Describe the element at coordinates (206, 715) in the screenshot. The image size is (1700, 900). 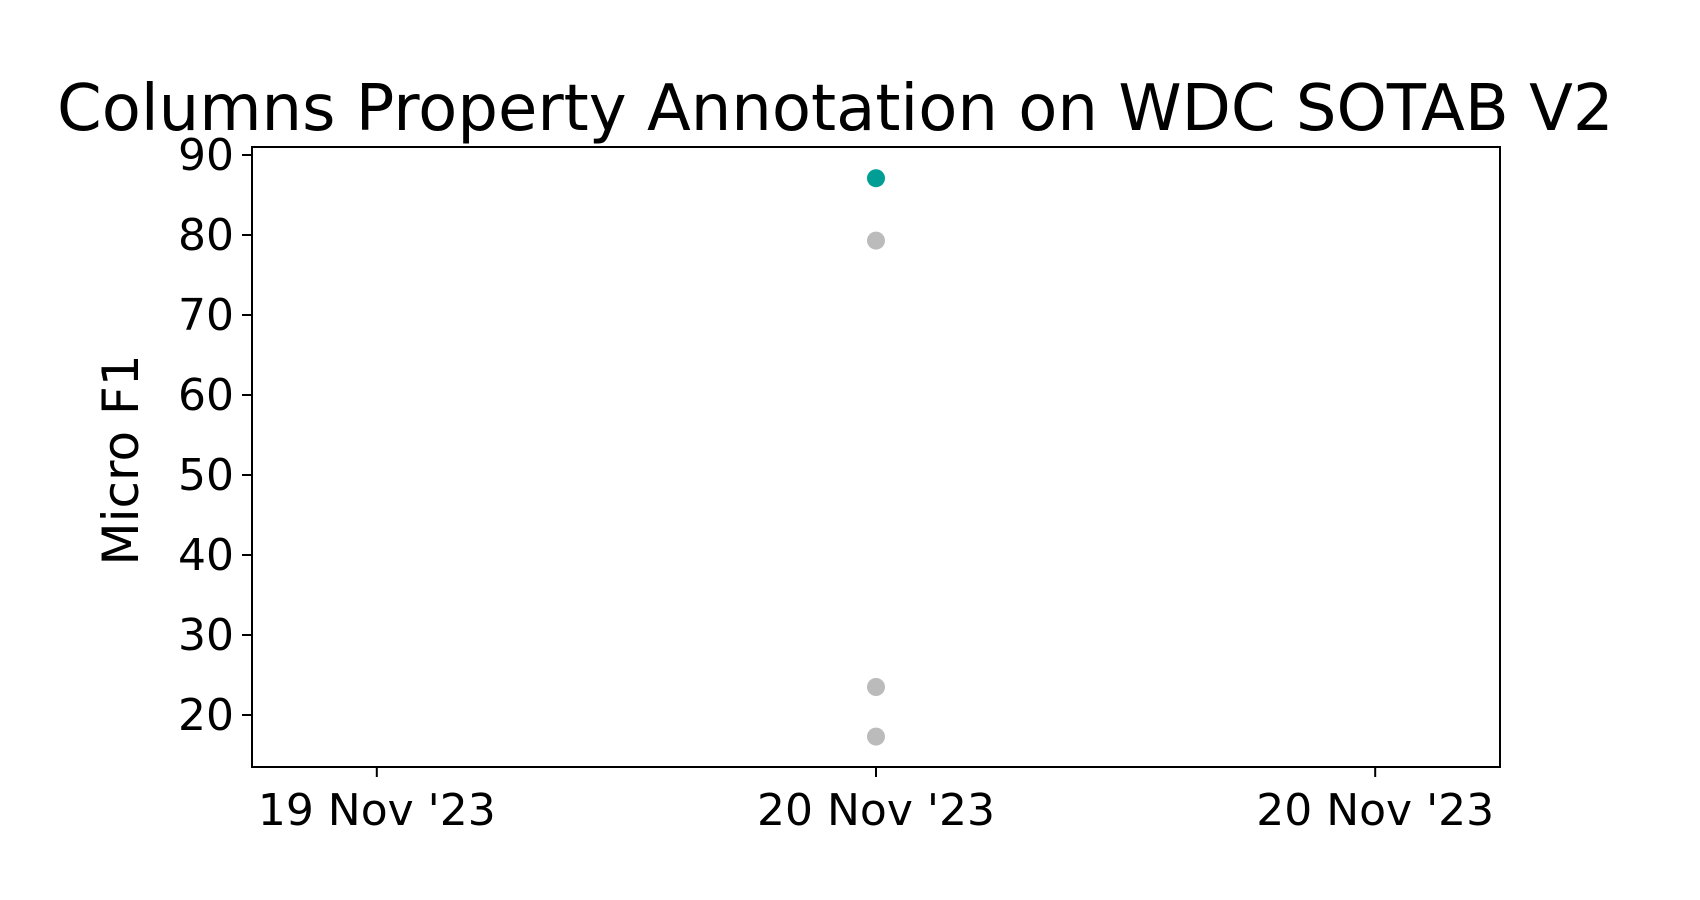
I see `y-tick-label: 20` at that location.